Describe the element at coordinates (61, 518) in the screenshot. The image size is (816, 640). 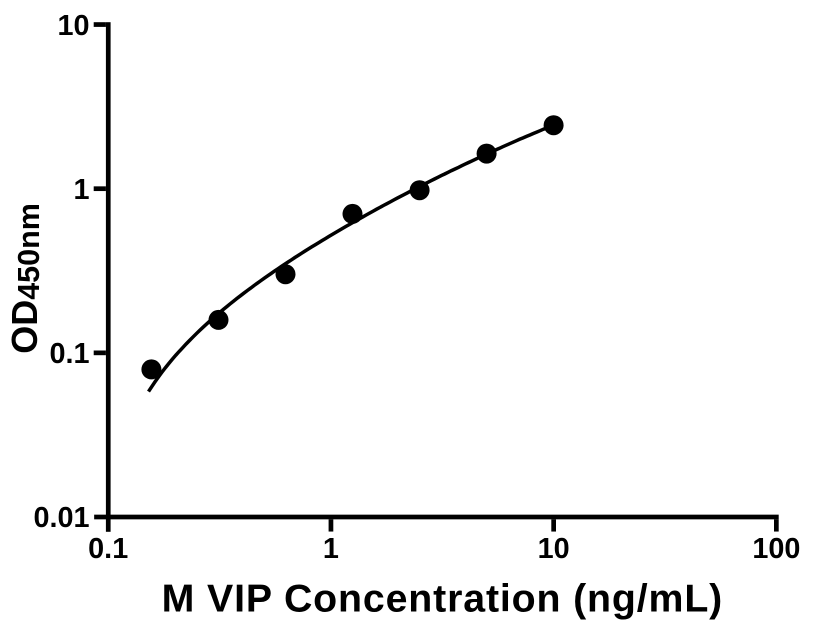
I see `svg-text: 0.01` at that location.